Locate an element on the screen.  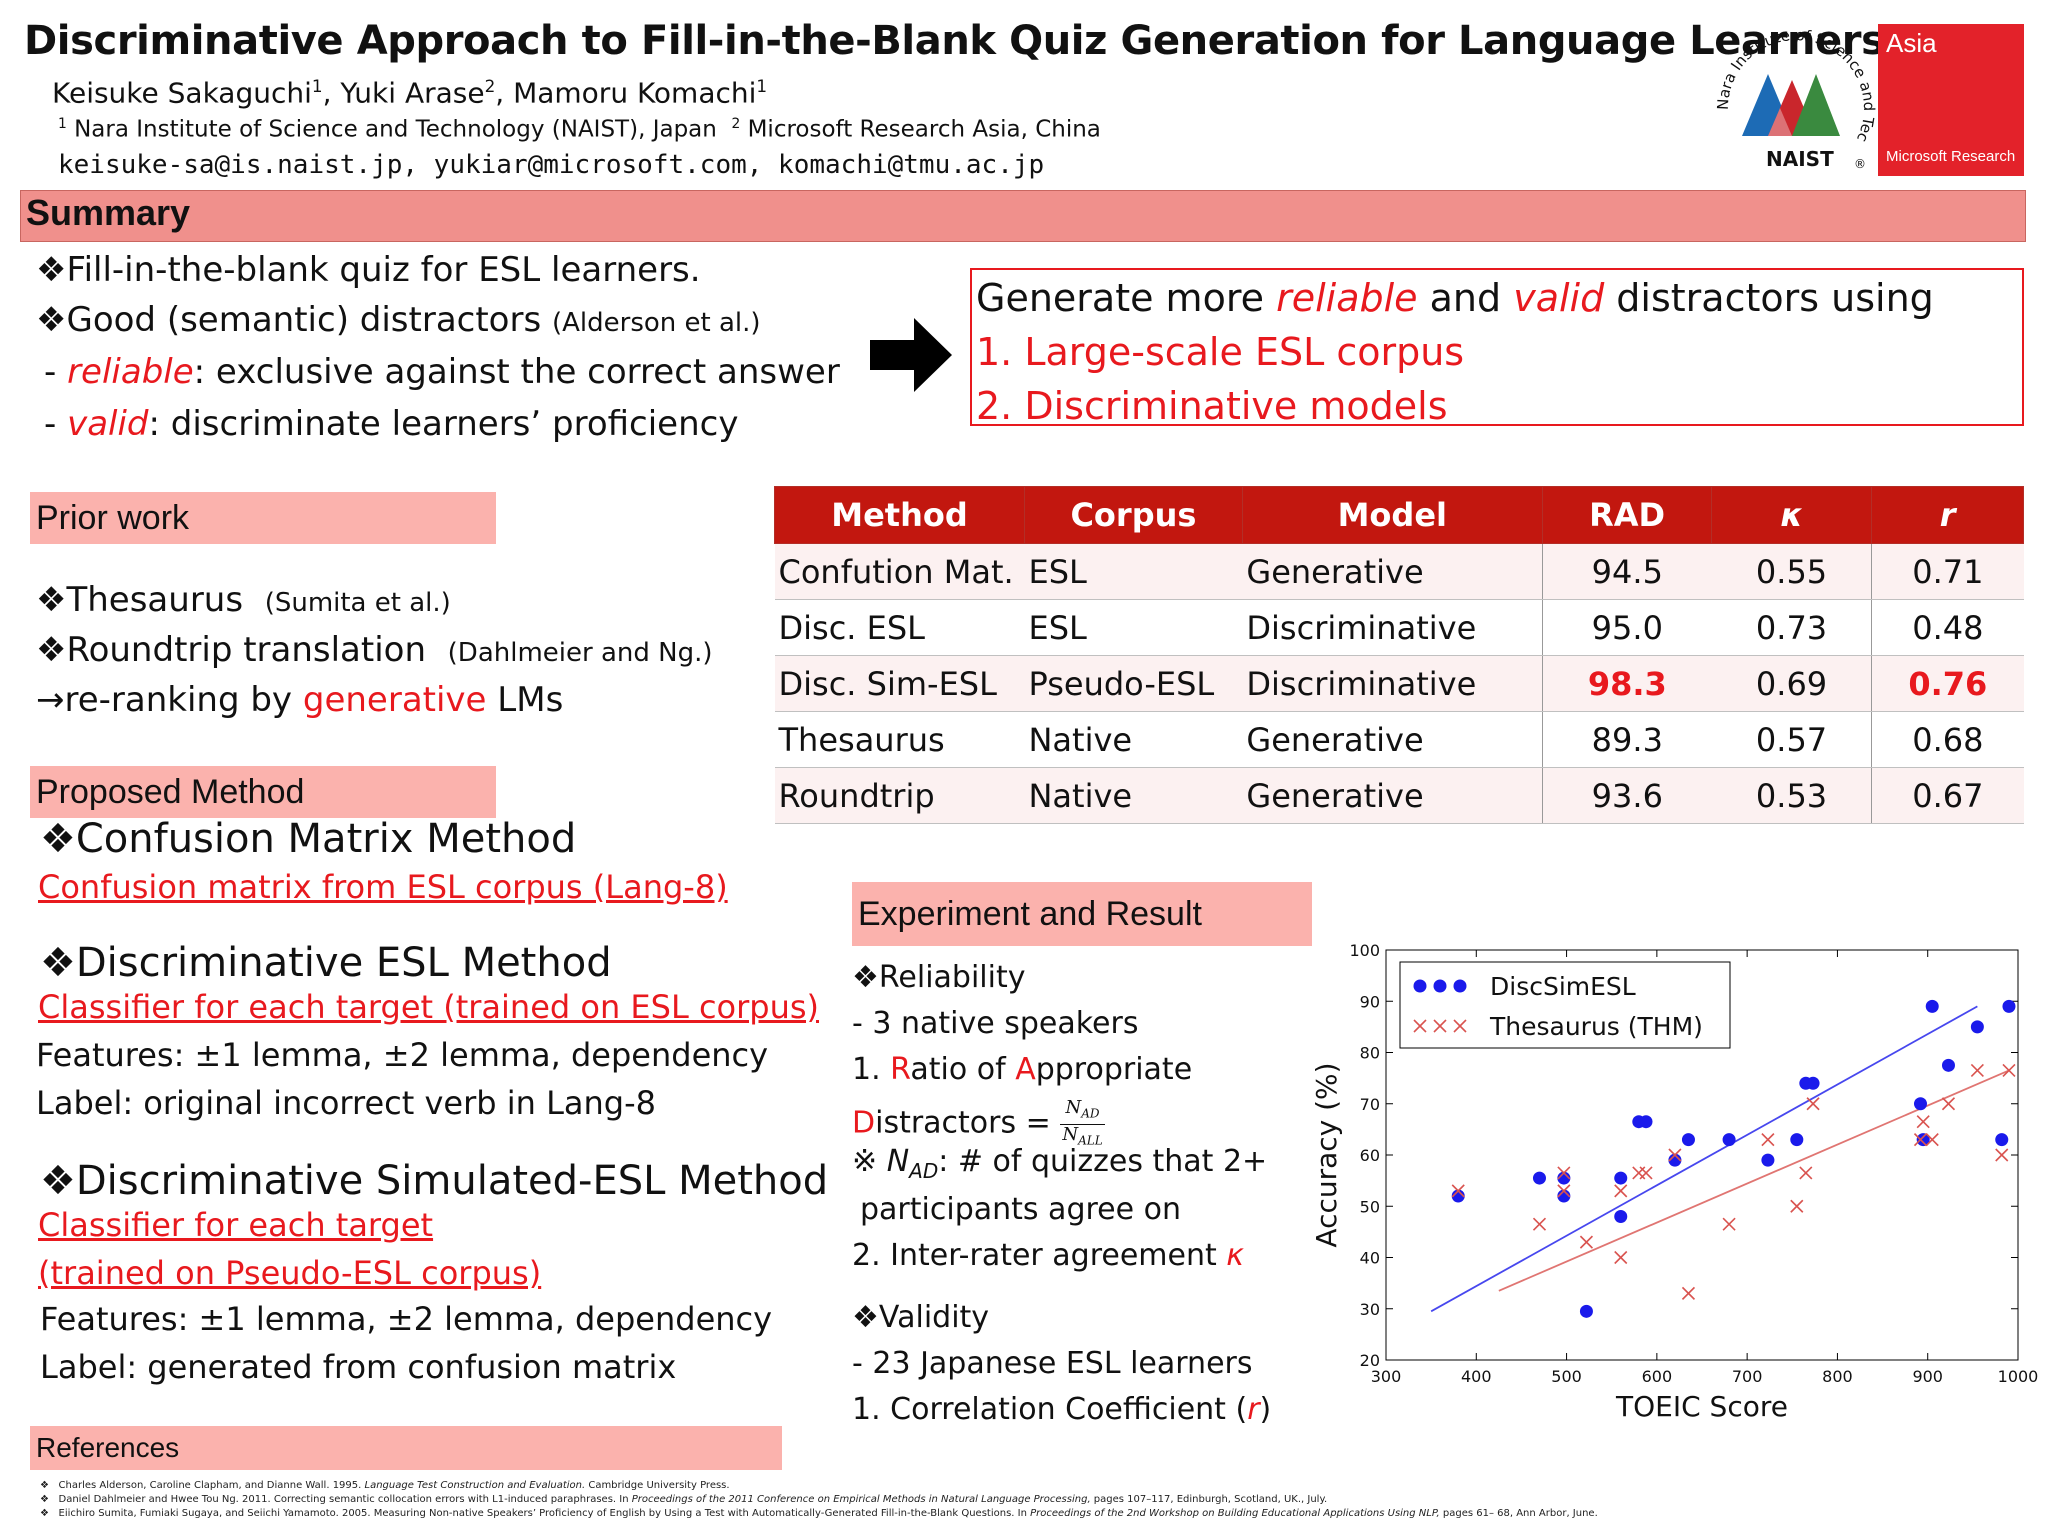
x-tick-label: 900 is located at coordinates (1927, 1376).